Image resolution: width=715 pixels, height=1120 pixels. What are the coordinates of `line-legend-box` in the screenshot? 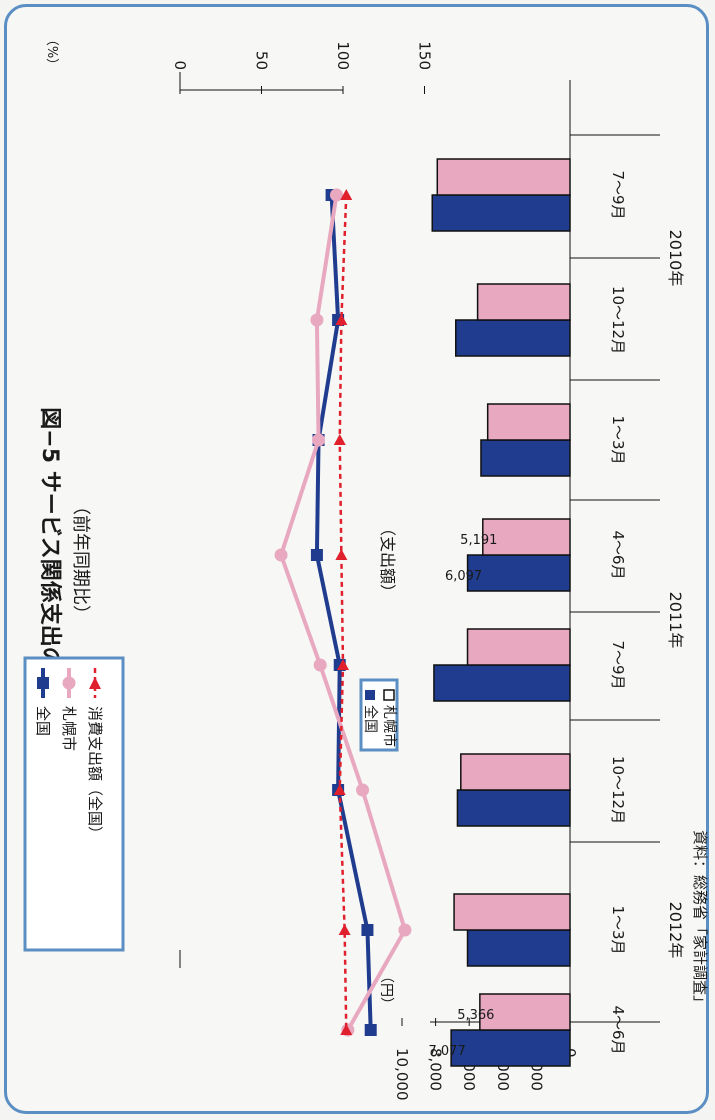 It's located at (74, 804).